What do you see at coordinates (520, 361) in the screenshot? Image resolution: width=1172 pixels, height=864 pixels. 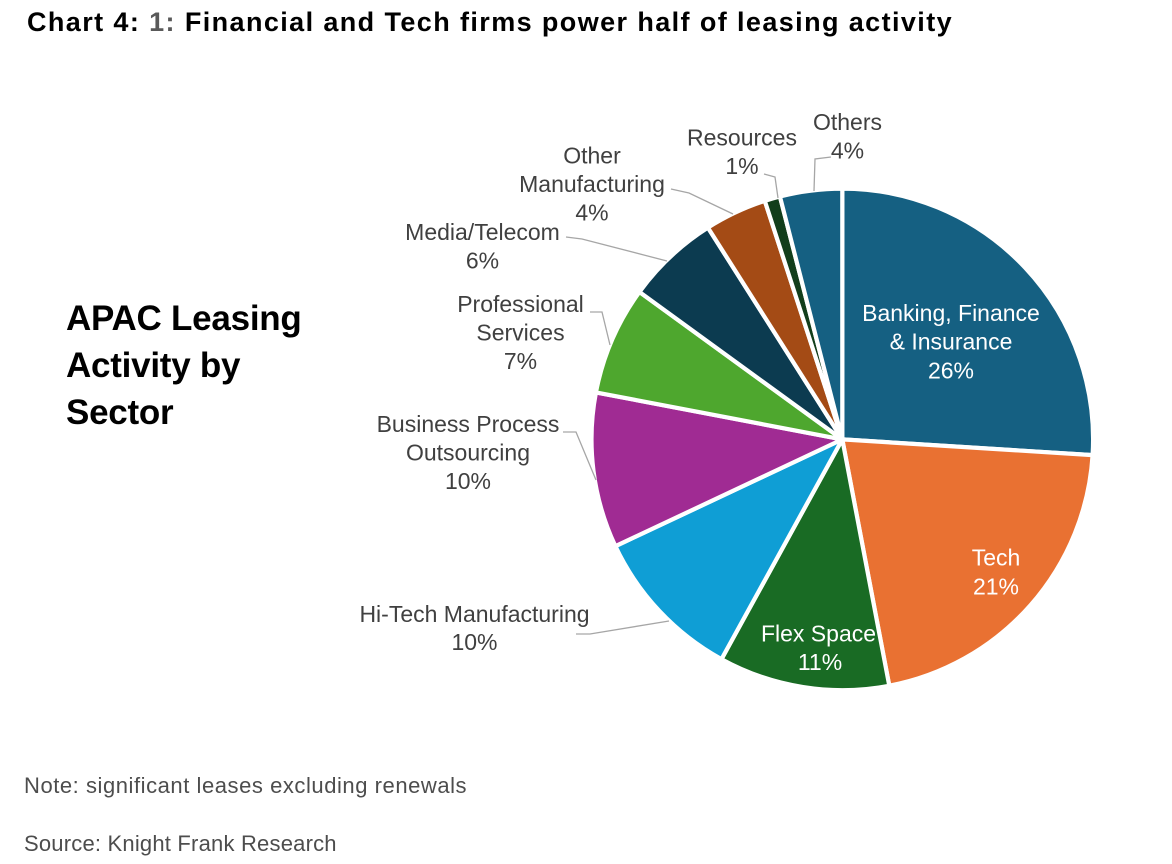 I see `svg-text: 7%` at bounding box center [520, 361].